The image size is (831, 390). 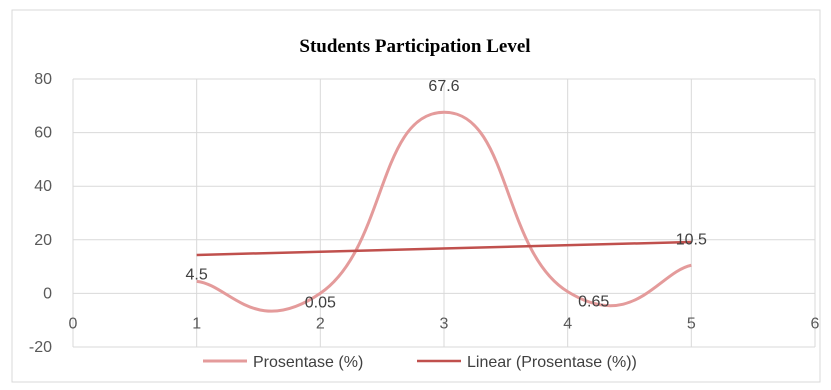 What do you see at coordinates (43, 186) in the screenshot?
I see `y-tick-label: 40` at bounding box center [43, 186].